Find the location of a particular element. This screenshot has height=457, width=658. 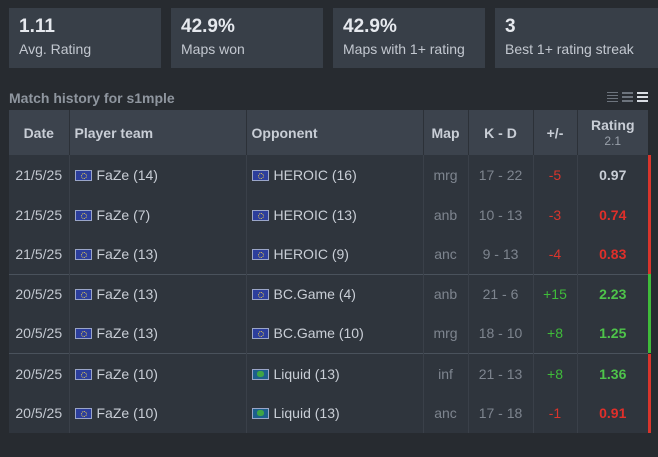

opponent-cell: HEROIC (16) is located at coordinates (335, 175).